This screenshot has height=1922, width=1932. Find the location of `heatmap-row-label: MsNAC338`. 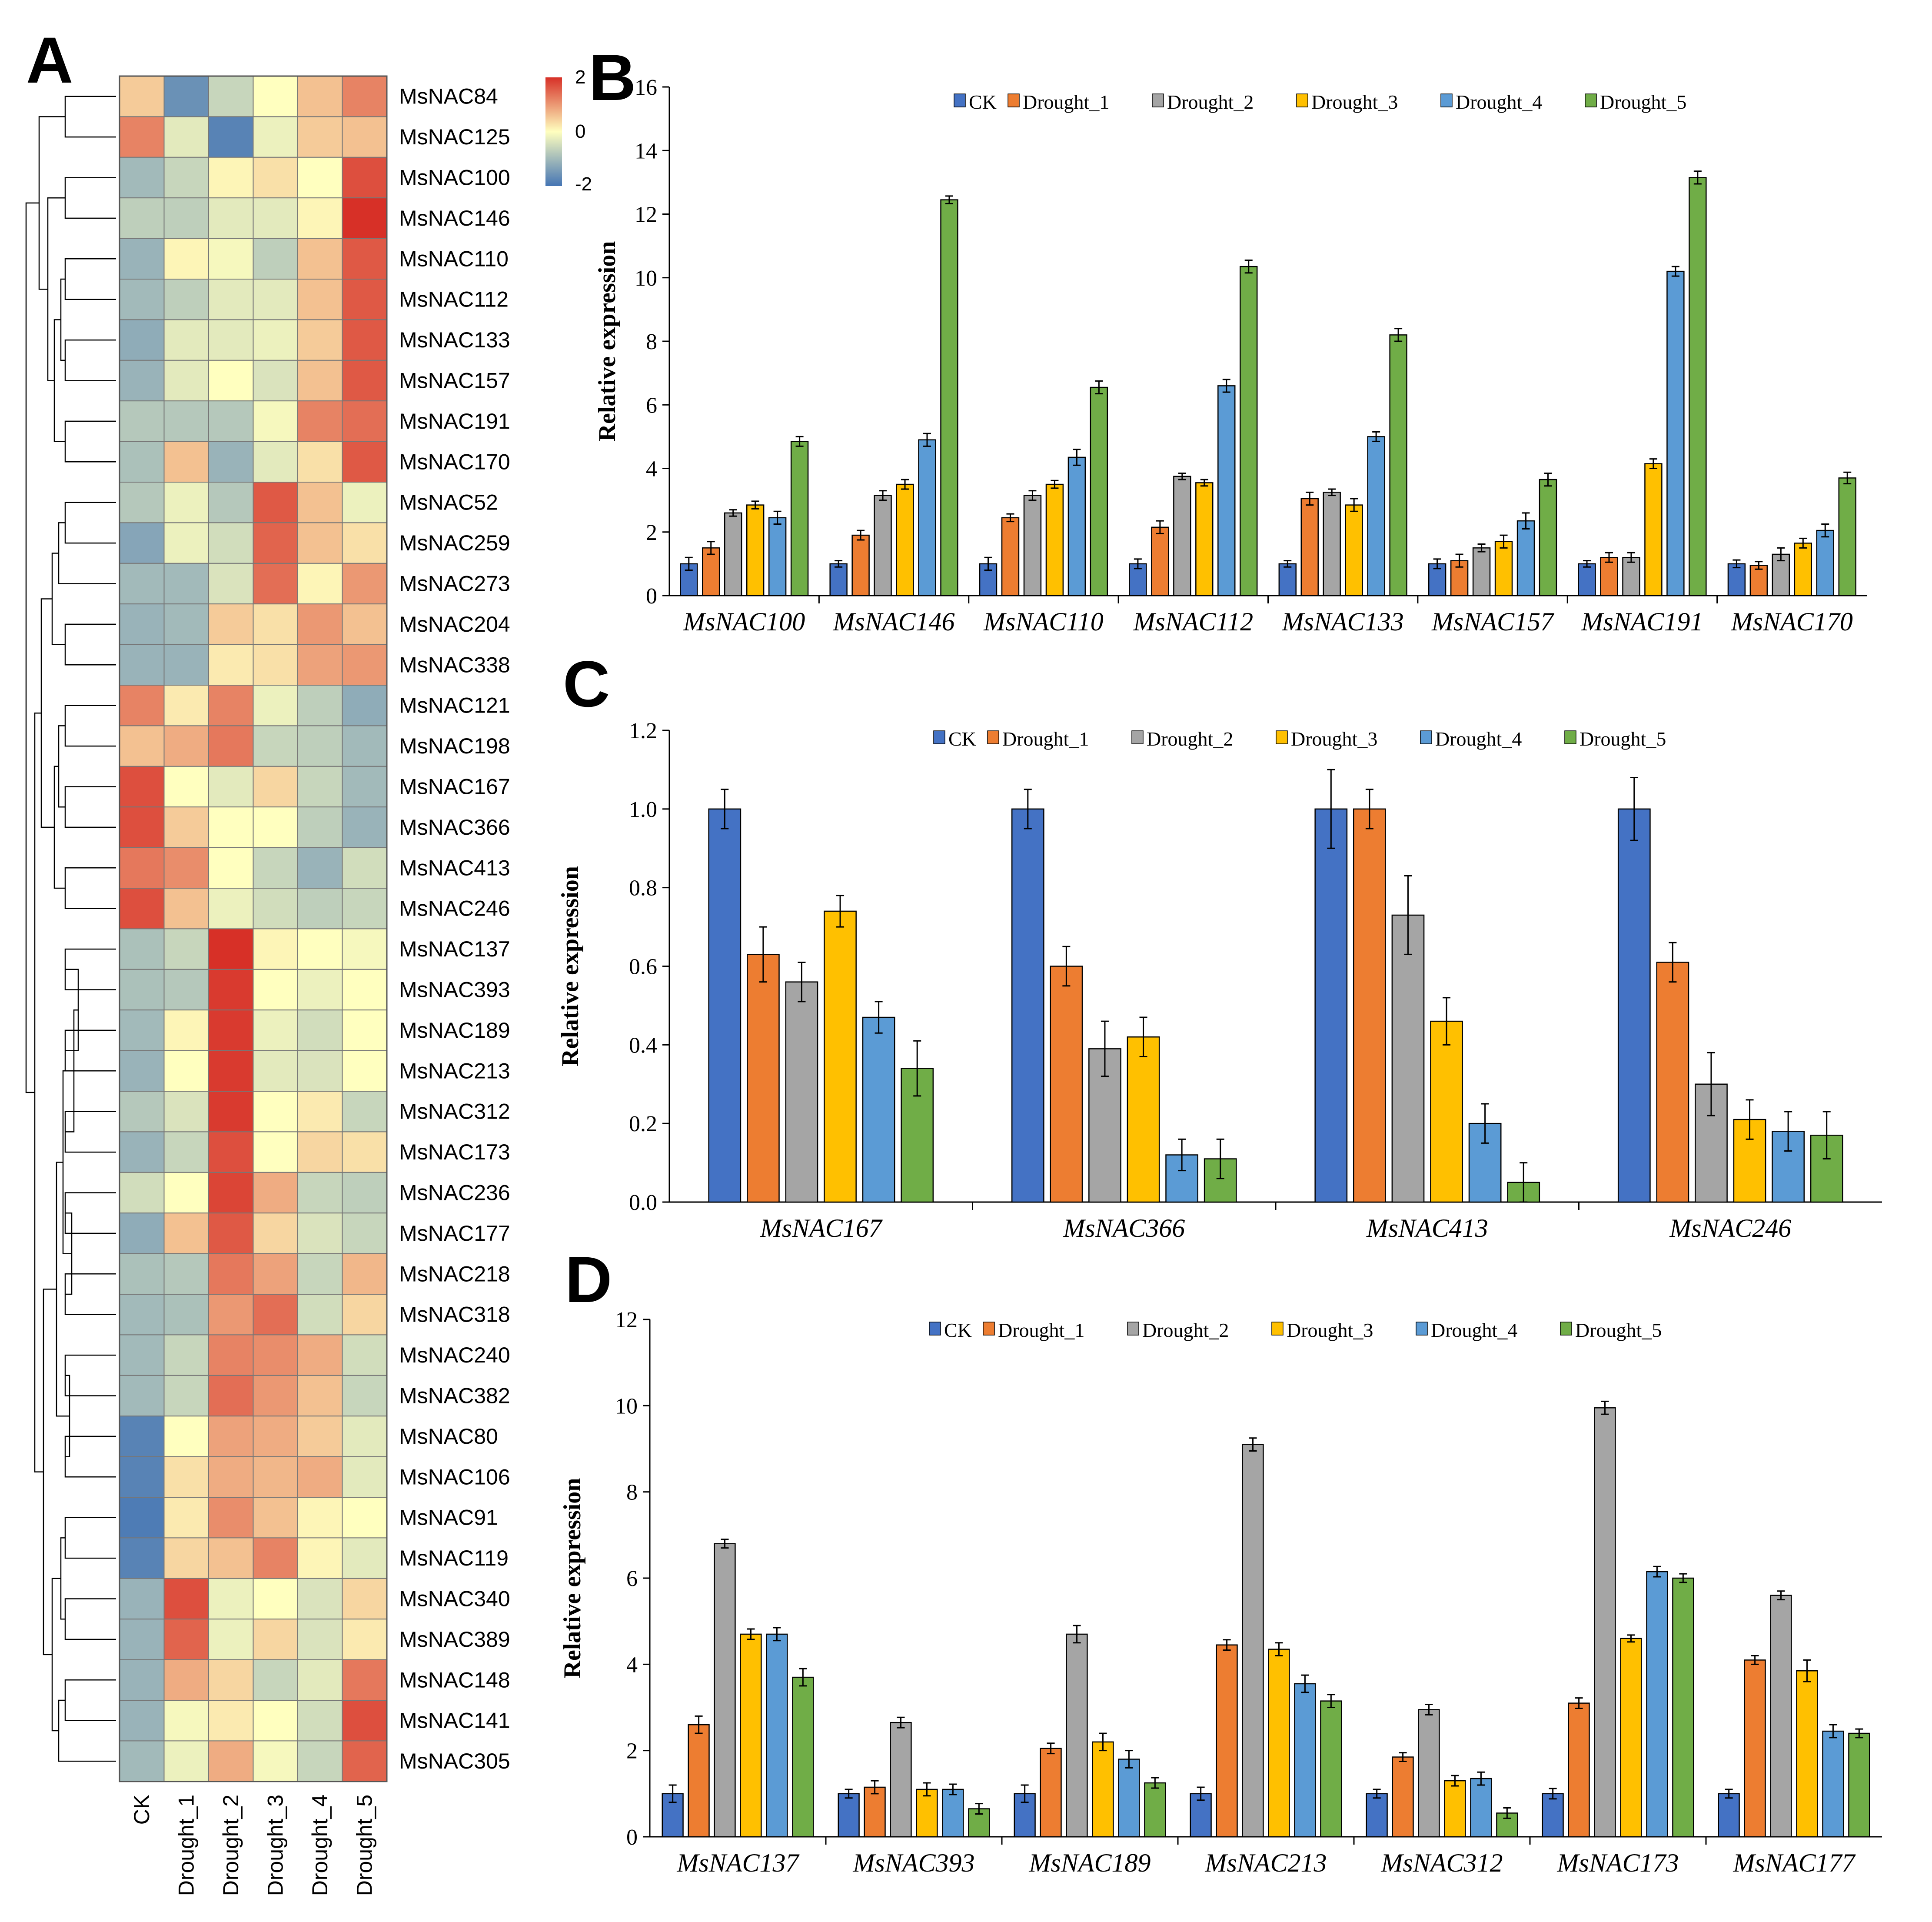

heatmap-row-label: MsNAC338 is located at coordinates (454, 665).